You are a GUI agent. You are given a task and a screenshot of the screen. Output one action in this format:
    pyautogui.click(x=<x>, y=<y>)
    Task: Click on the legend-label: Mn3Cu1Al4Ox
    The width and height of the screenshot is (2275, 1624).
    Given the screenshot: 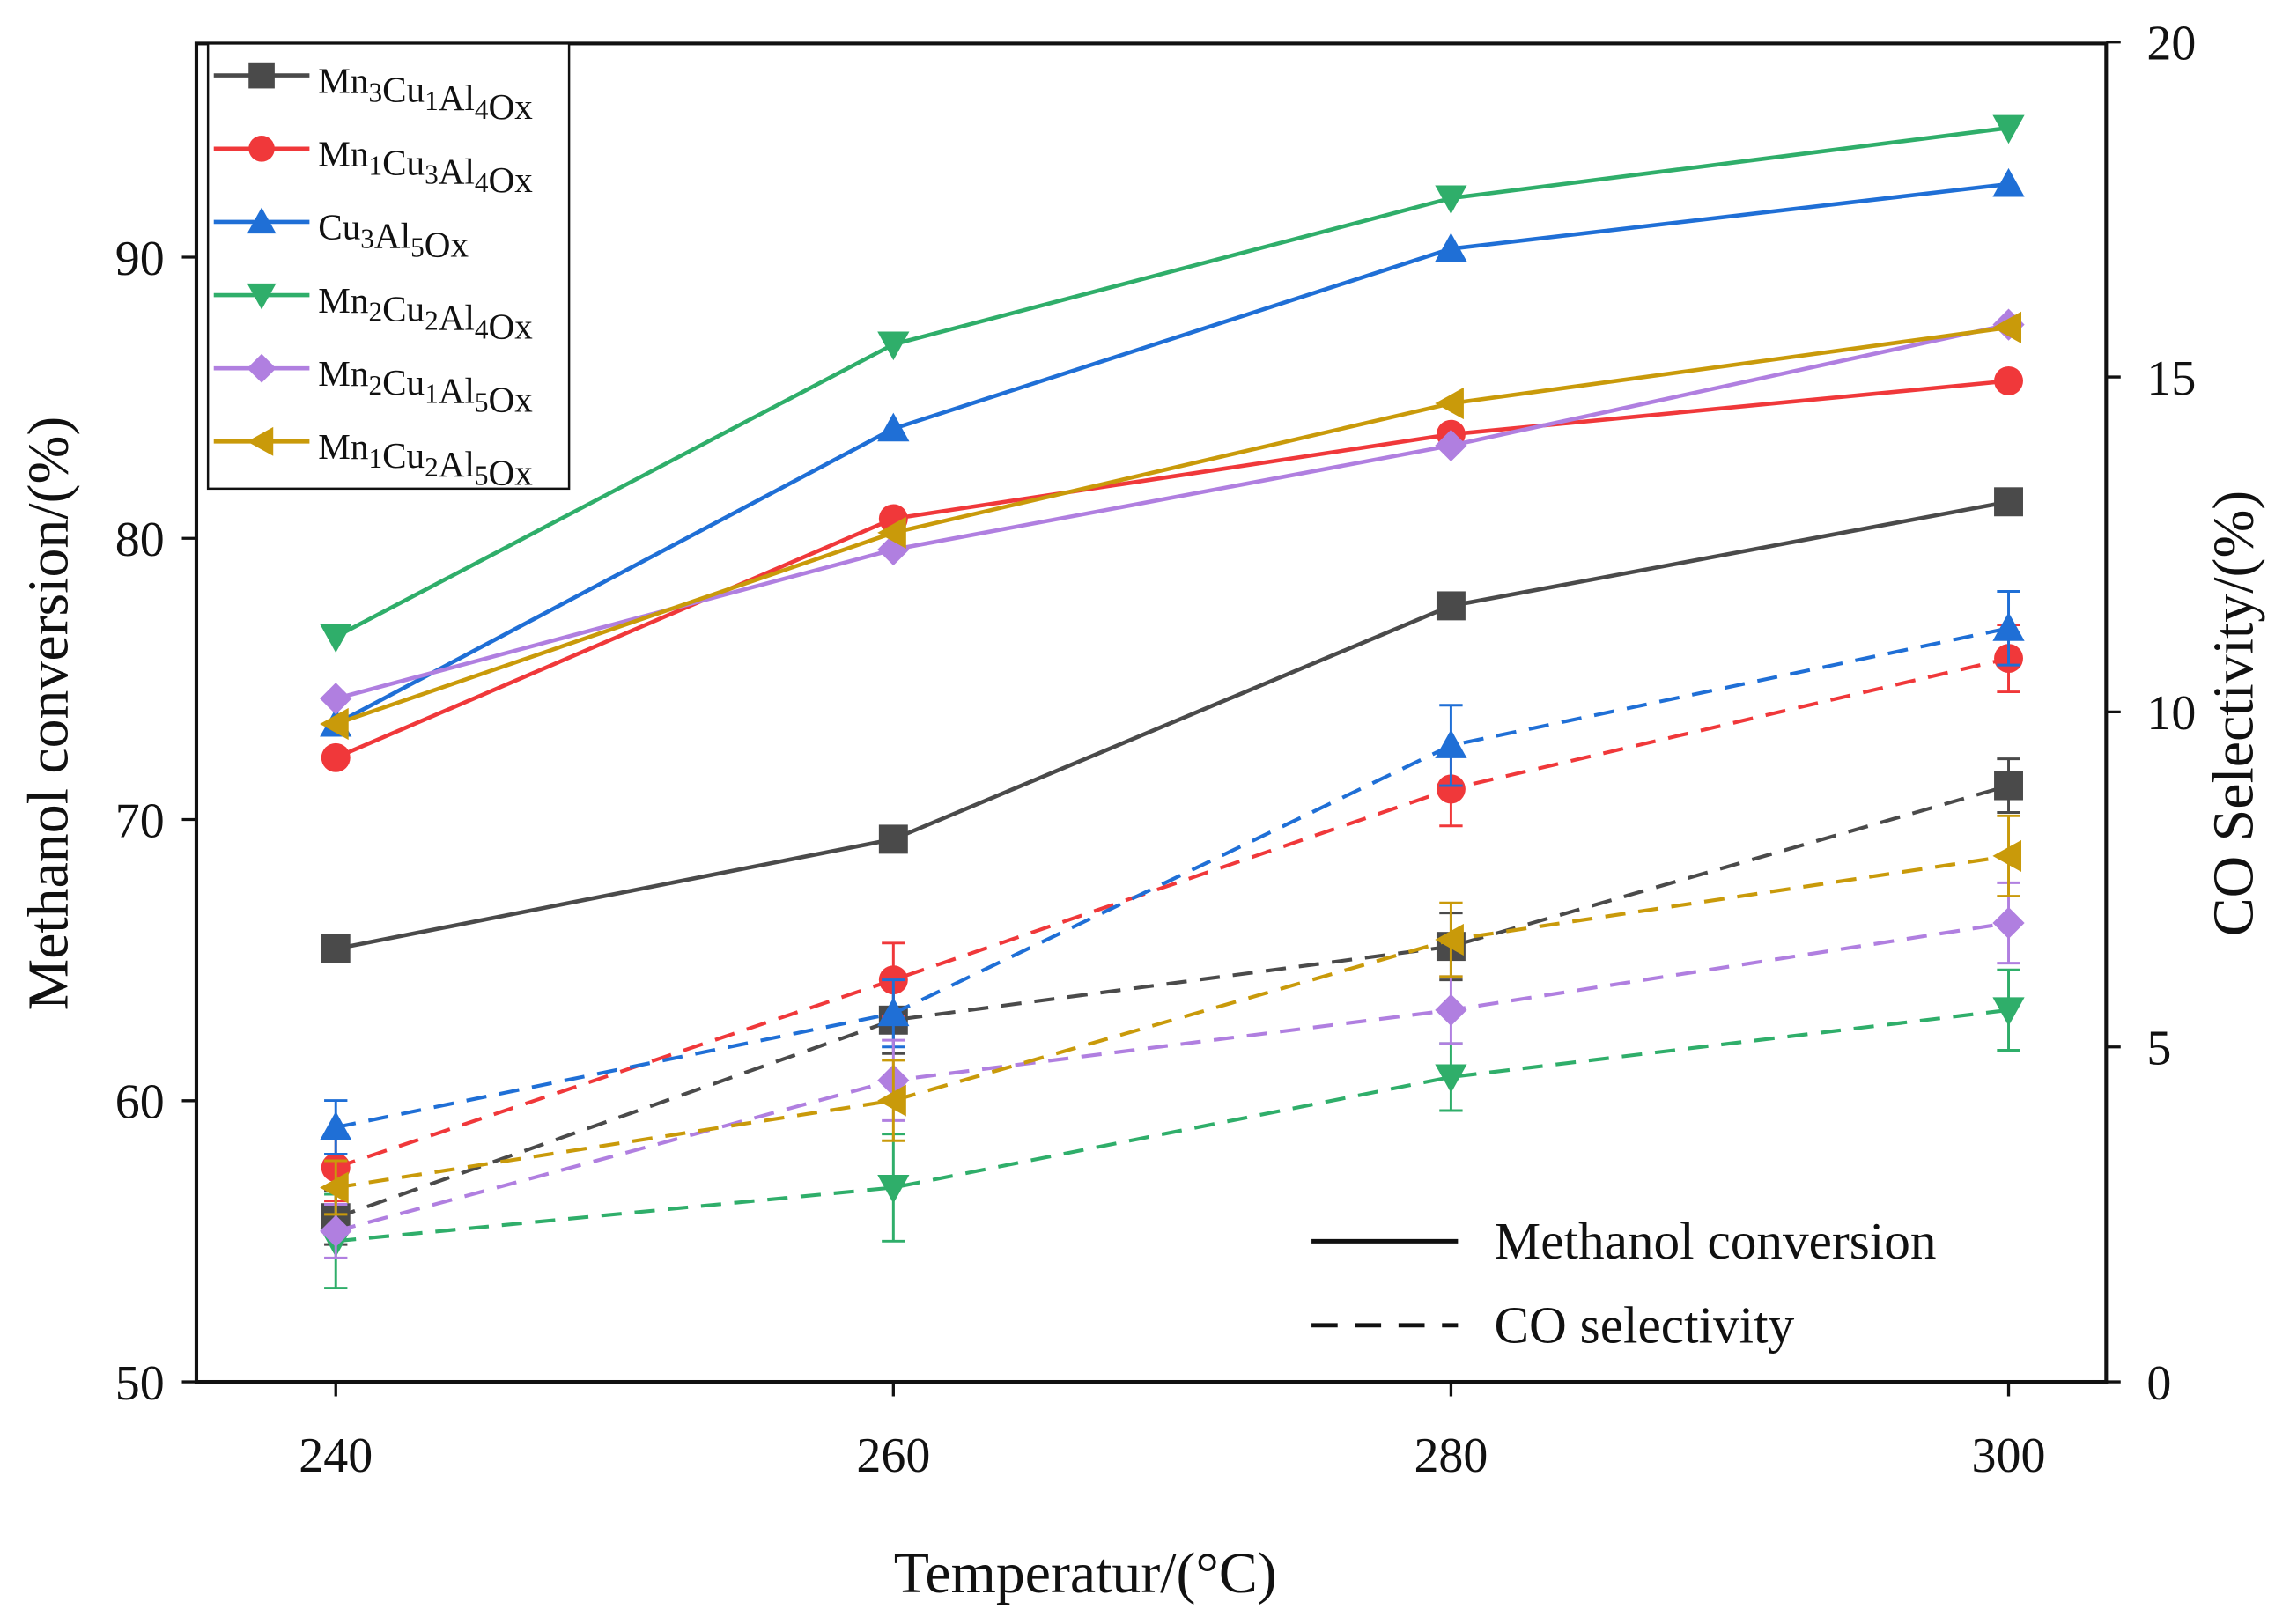 What is the action you would take?
    pyautogui.click(x=425, y=93)
    